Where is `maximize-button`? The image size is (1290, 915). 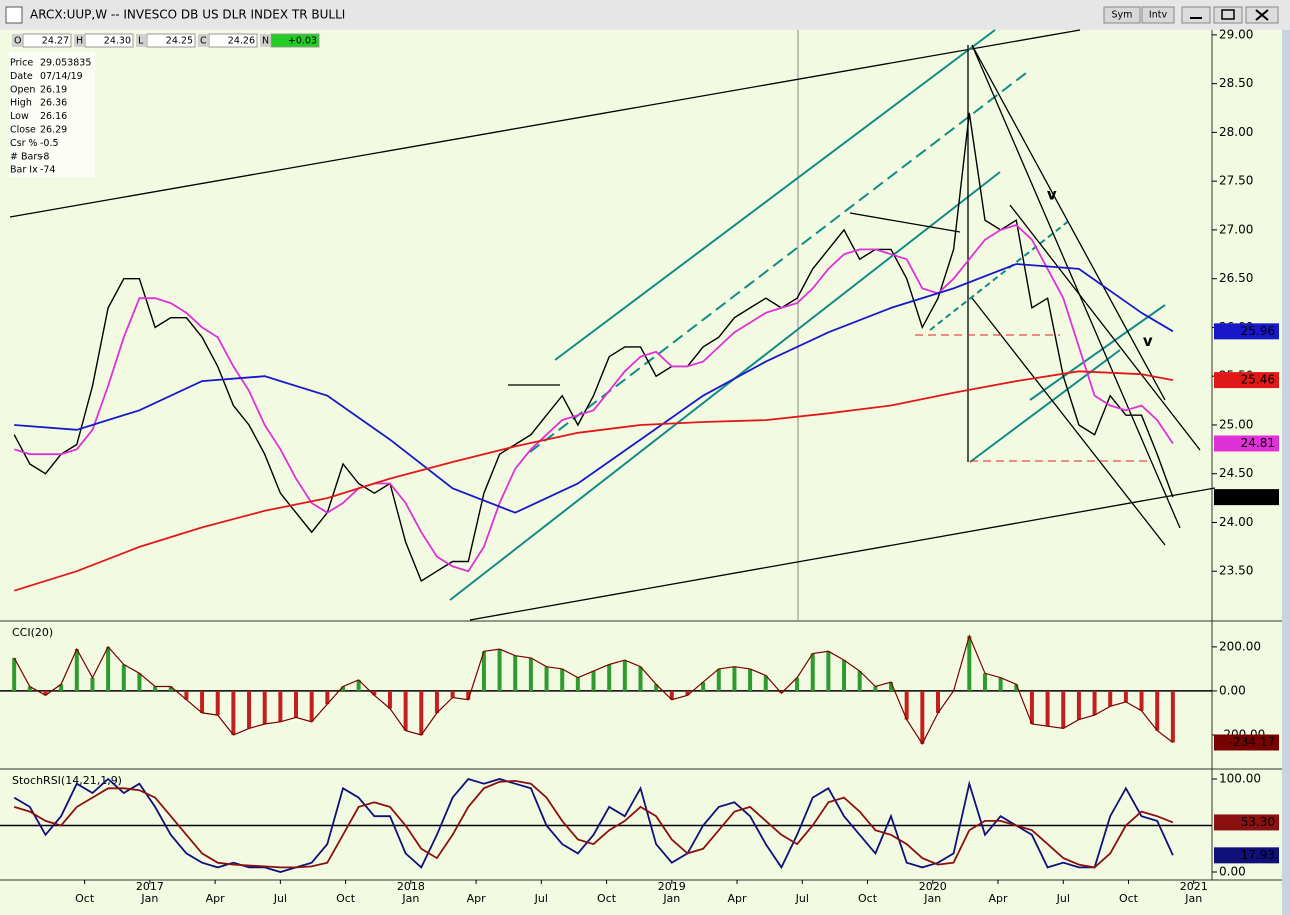 maximize-button is located at coordinates (1228, 15).